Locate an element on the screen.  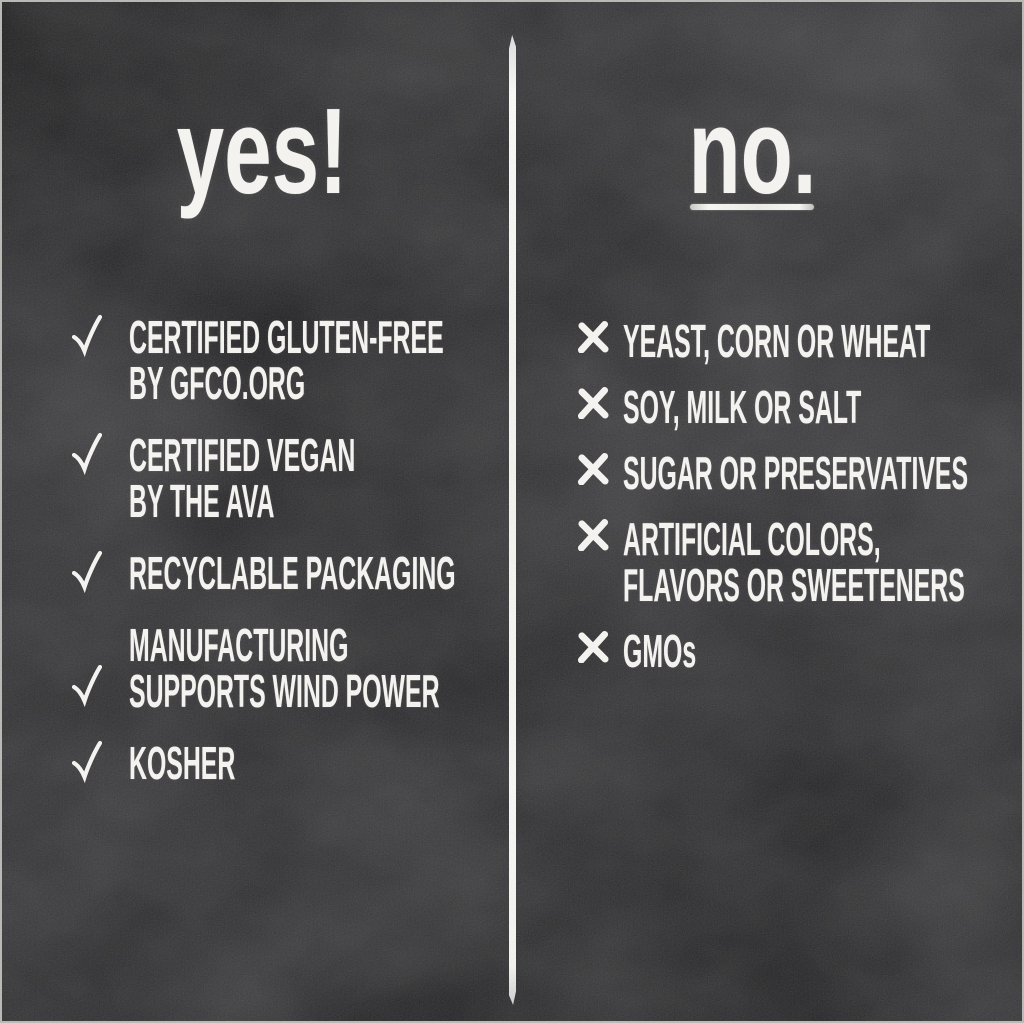
list-item: MANUFACTURING SUPPORTS WIND POWER is located at coordinates (288, 668).